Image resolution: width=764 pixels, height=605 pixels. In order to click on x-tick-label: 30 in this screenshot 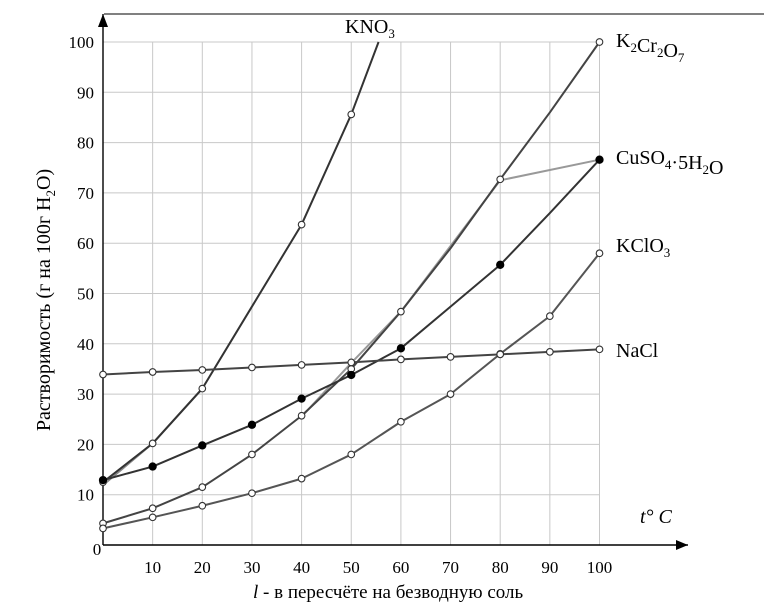, I will do `click(251, 567)`.